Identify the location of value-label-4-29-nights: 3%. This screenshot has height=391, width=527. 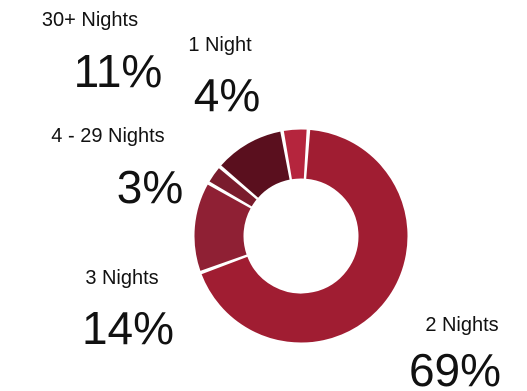
(150, 187).